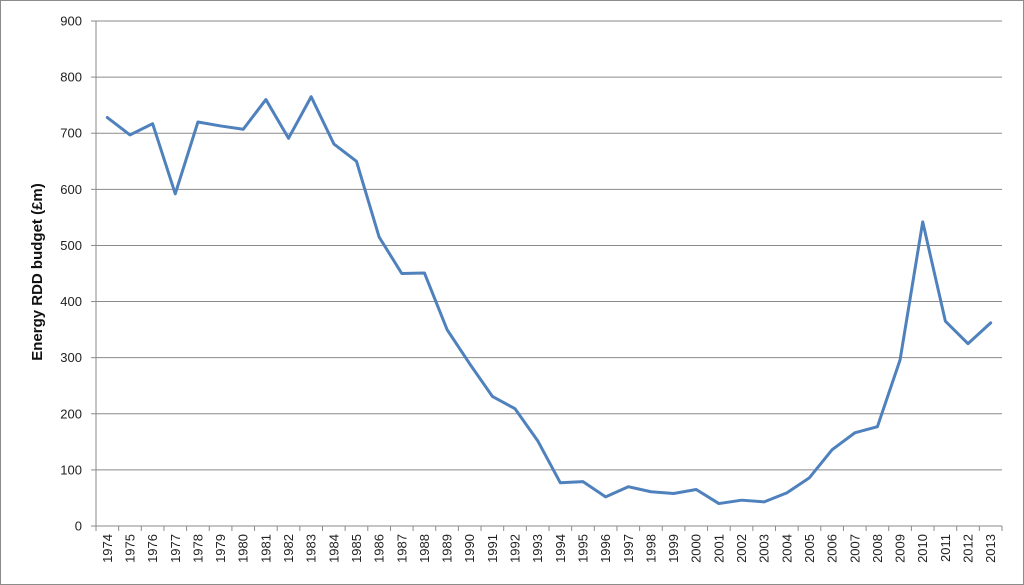 The width and height of the screenshot is (1024, 585). Describe the element at coordinates (922, 548) in the screenshot. I see `x-tick-label: 2010` at that location.